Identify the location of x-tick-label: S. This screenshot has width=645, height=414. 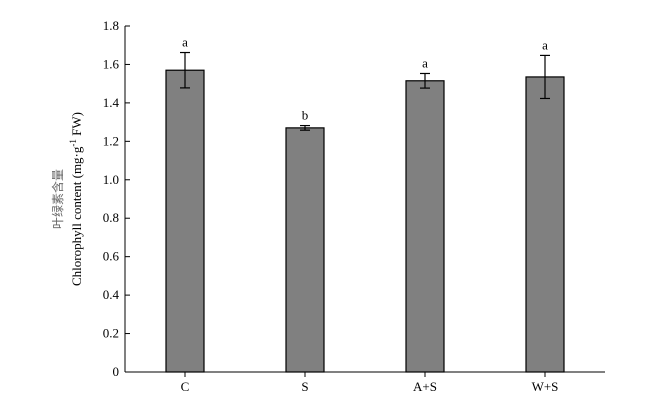
(304, 386).